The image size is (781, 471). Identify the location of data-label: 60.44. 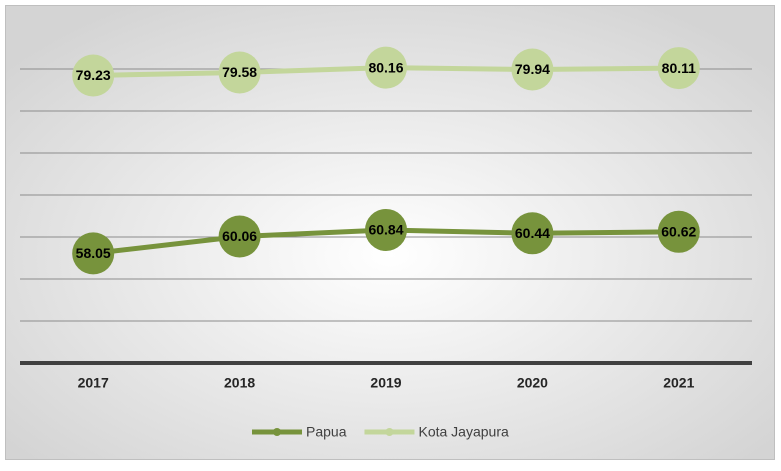
(532, 233).